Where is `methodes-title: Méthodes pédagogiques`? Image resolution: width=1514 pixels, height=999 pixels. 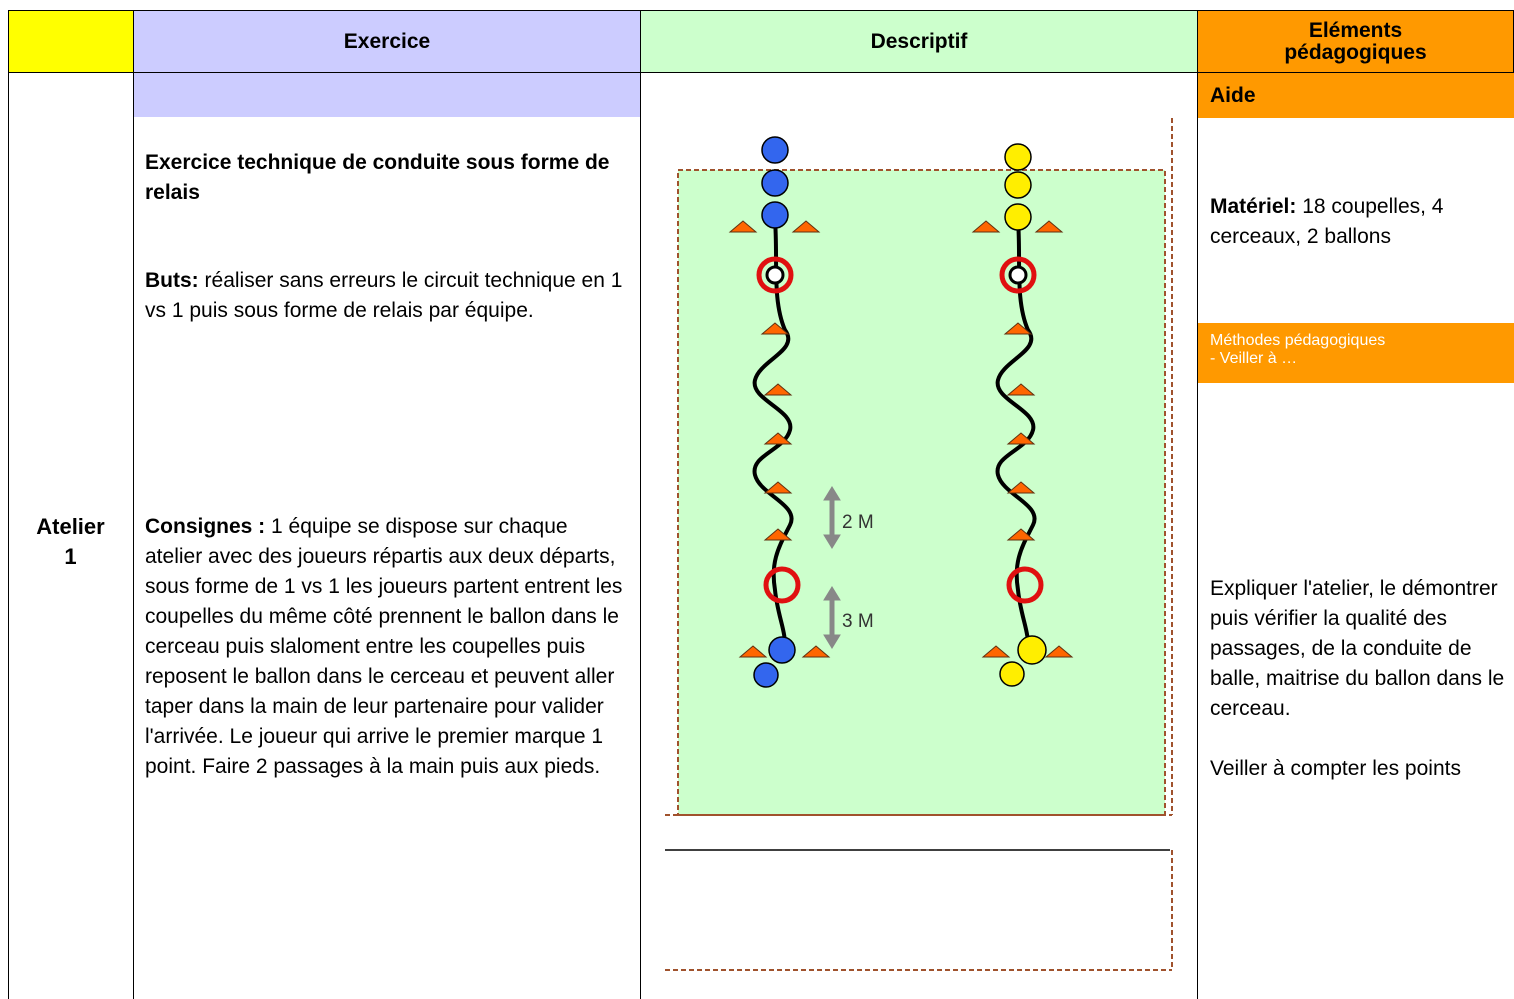
methodes-title: Méthodes pédagogiques is located at coordinates (1298, 340).